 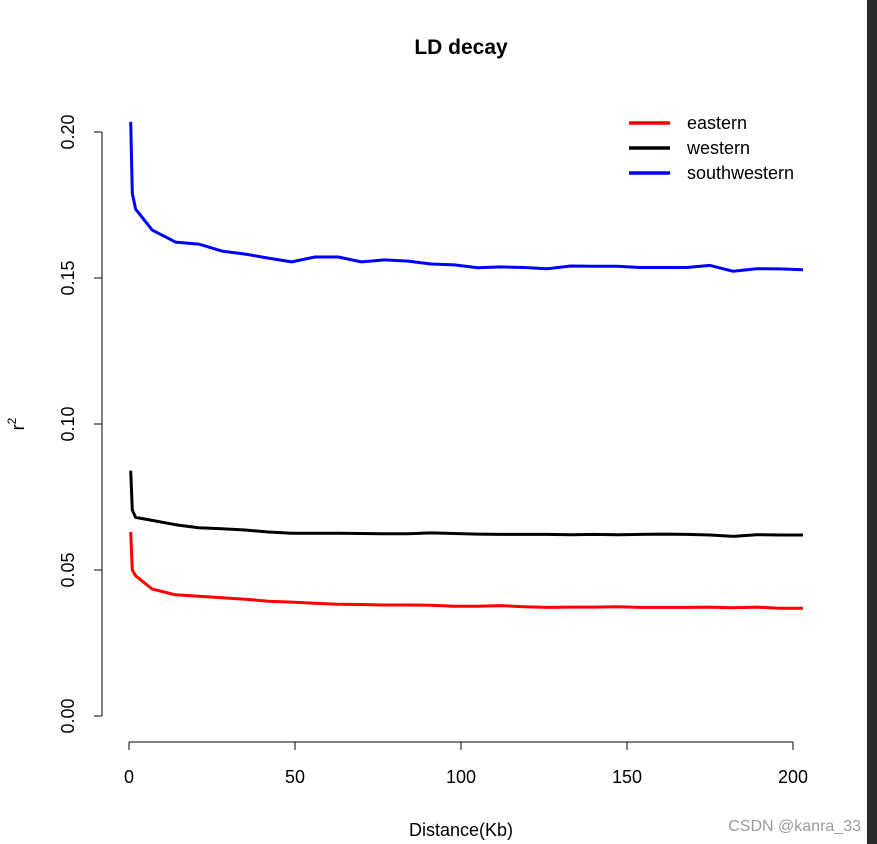 What do you see at coordinates (68, 423) in the screenshot?
I see `y-tick-label: 0.10` at bounding box center [68, 423].